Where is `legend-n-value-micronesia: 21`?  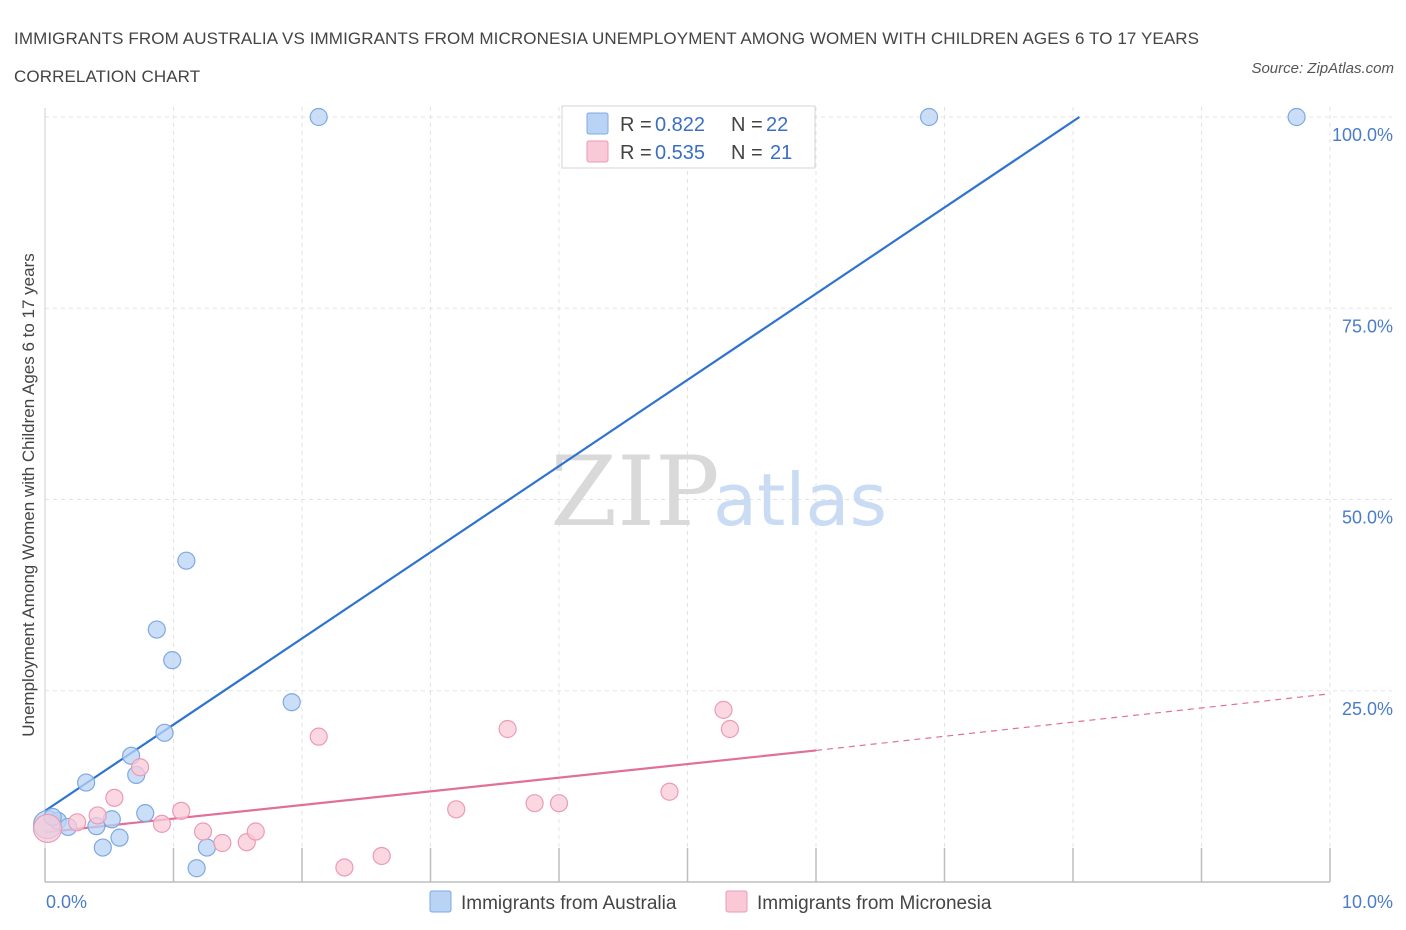 legend-n-value-micronesia: 21 is located at coordinates (781, 153).